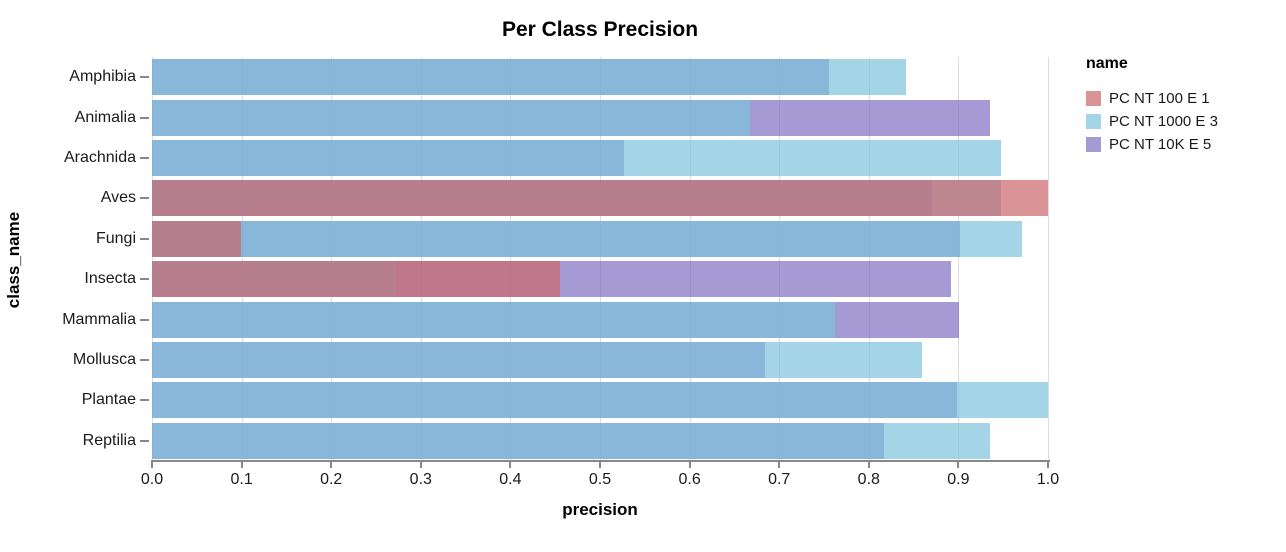 The height and width of the screenshot is (552, 1286). What do you see at coordinates (144, 77) in the screenshot?
I see `y-tick-amphibia` at bounding box center [144, 77].